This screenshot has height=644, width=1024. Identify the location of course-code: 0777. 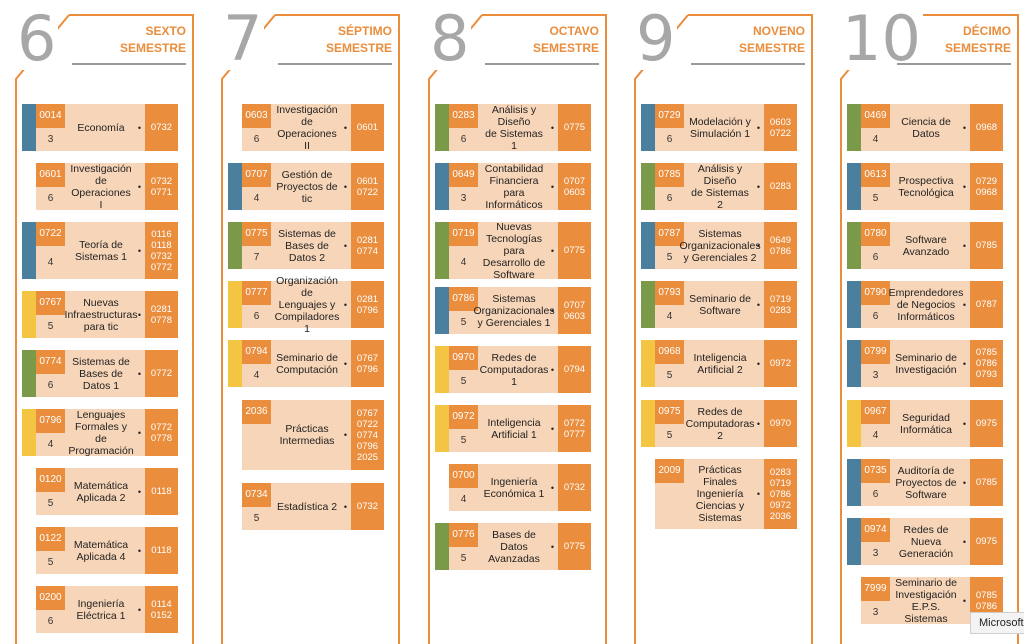
(256, 293).